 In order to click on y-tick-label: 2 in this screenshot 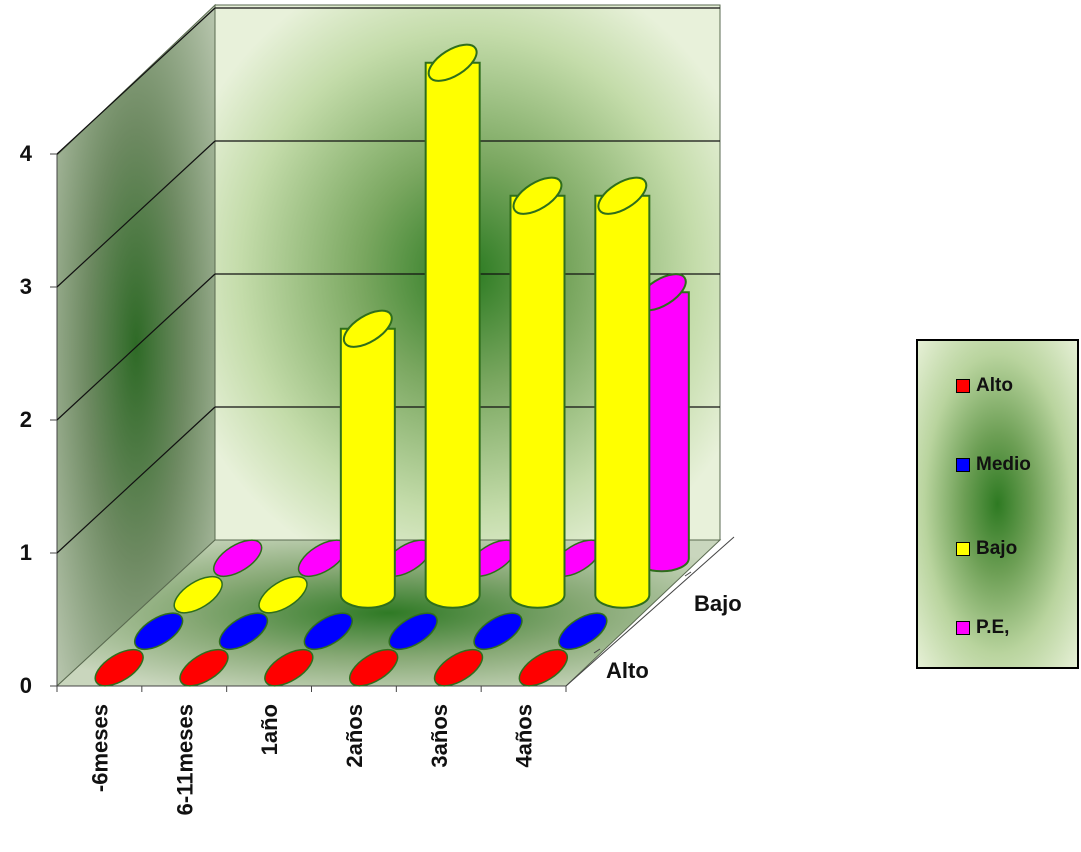, I will do `click(26, 419)`.